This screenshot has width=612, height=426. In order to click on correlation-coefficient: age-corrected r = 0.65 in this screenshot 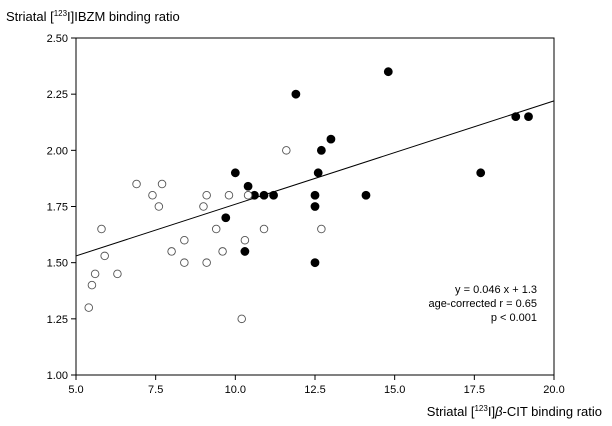, I will do `click(482, 304)`.